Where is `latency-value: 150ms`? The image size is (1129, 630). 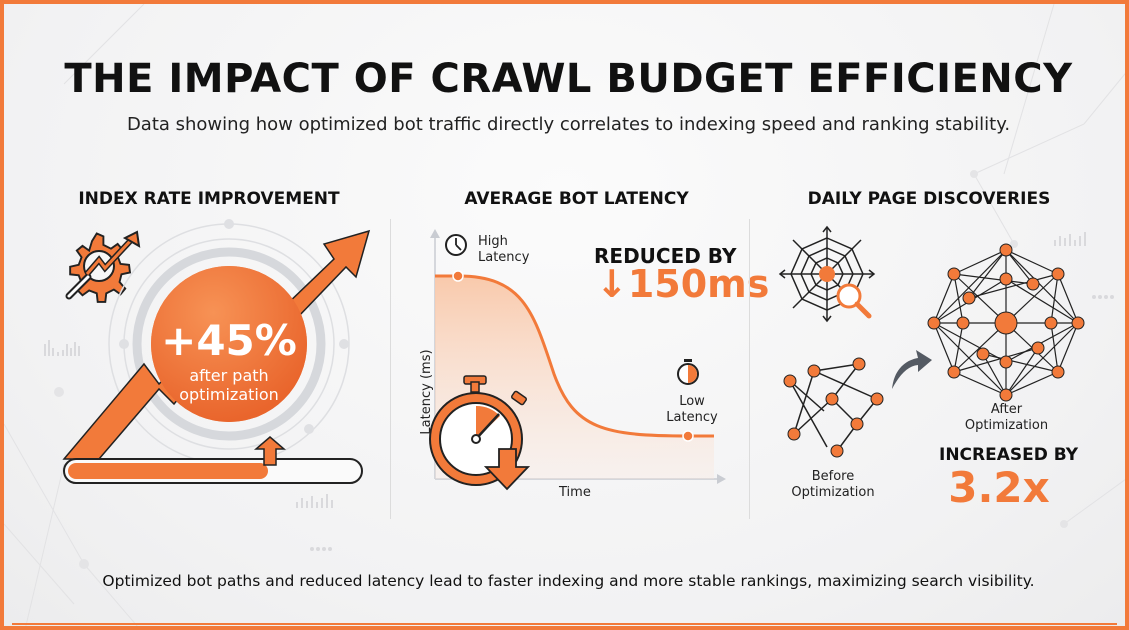
latency-value: 150ms is located at coordinates (698, 284).